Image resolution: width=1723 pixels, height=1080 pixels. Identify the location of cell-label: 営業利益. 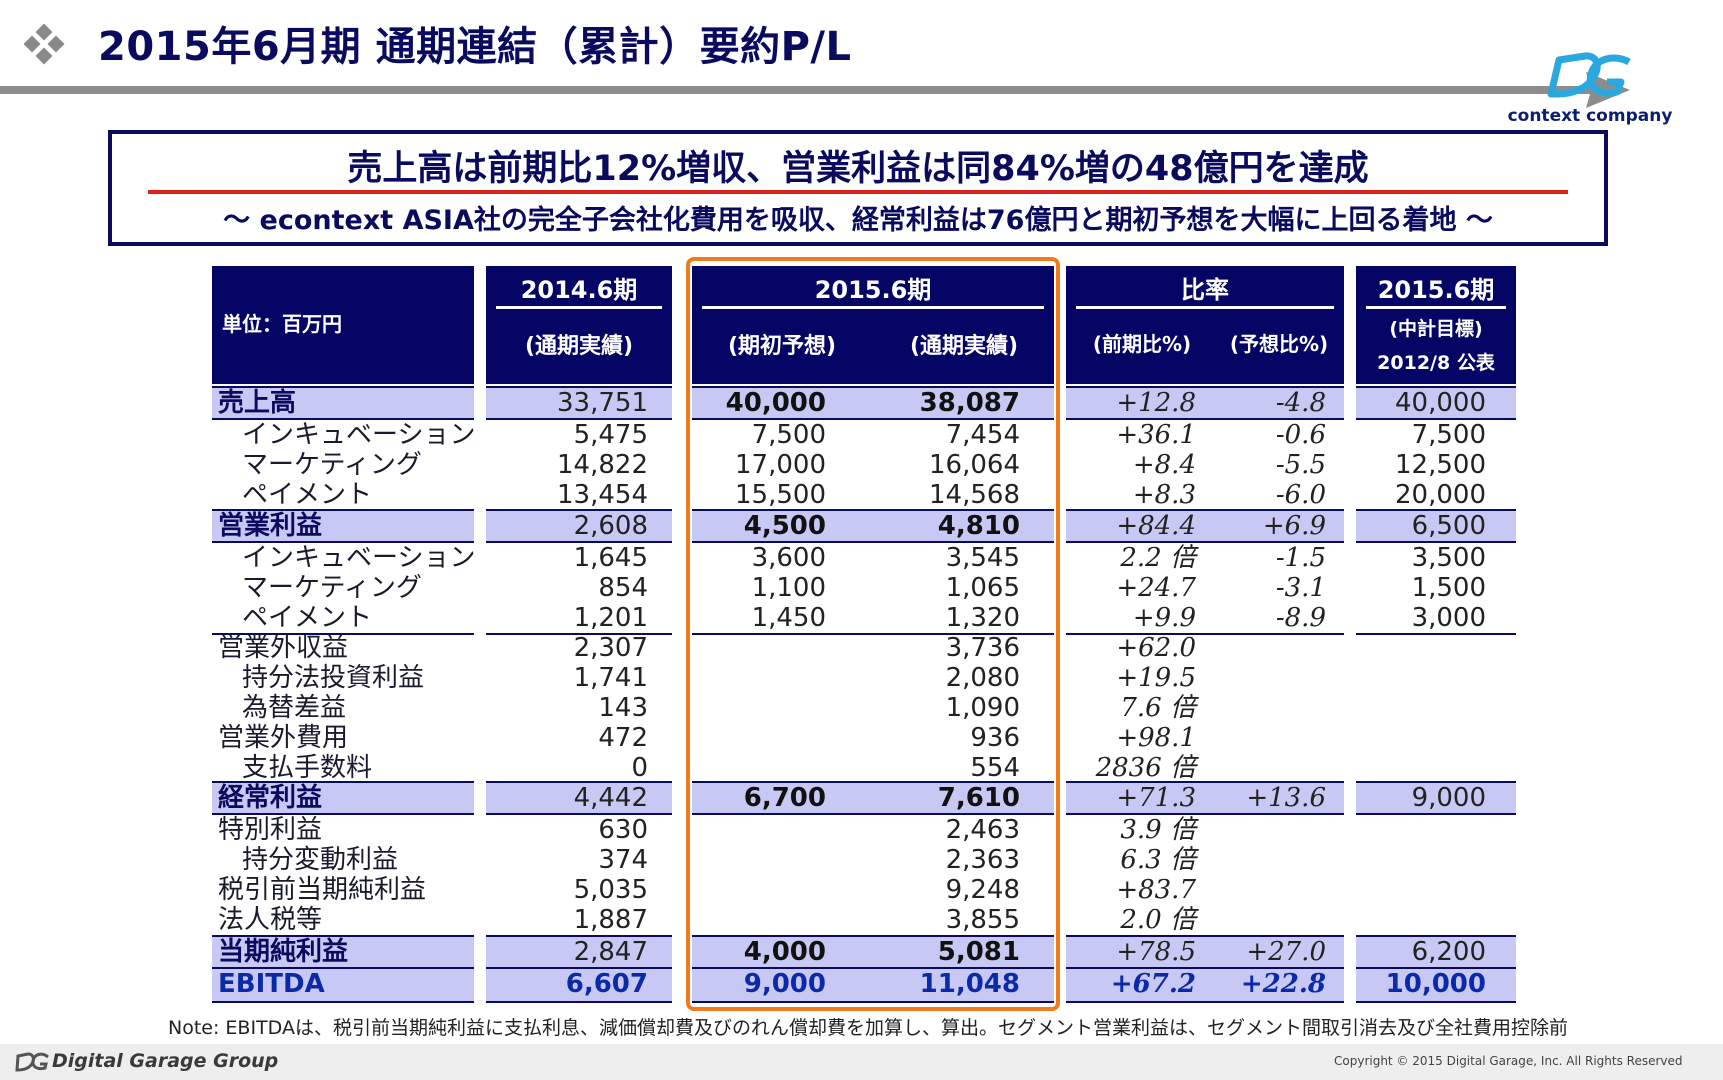
(270, 526).